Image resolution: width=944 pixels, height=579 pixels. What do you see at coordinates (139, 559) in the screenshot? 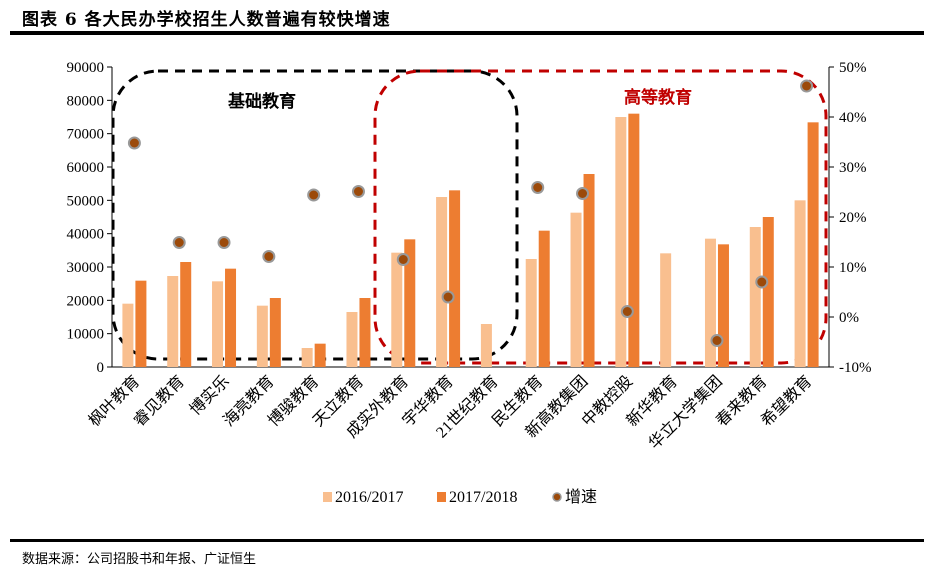
I see `source-note: 数据来源：公司招股书和年报、广证恒生` at bounding box center [139, 559].